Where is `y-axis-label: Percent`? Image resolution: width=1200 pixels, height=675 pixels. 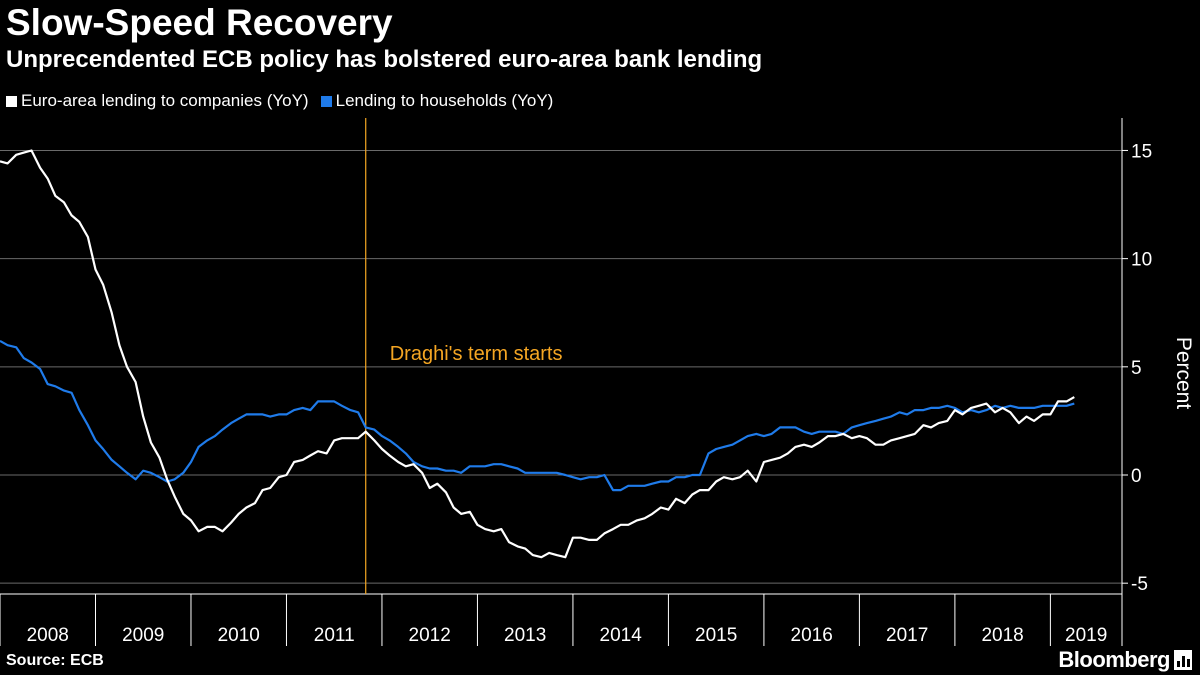 y-axis-label: Percent is located at coordinates (1183, 373).